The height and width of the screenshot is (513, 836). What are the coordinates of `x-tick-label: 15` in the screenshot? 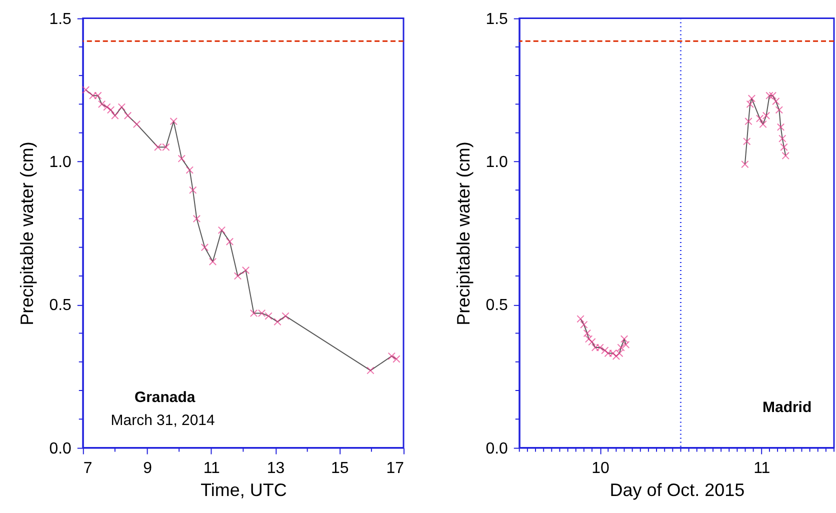 It's located at (340, 469).